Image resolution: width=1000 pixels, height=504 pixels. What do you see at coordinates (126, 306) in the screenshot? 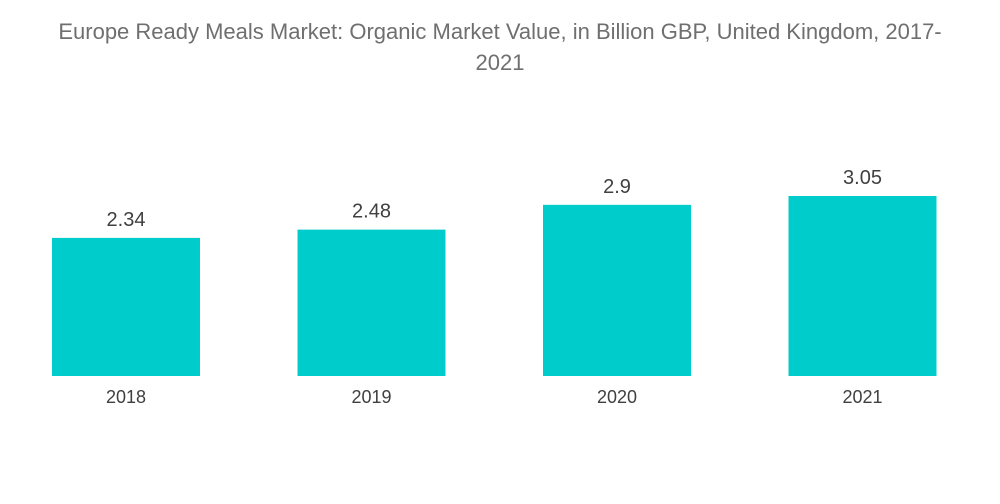
I see `bar-2018` at bounding box center [126, 306].